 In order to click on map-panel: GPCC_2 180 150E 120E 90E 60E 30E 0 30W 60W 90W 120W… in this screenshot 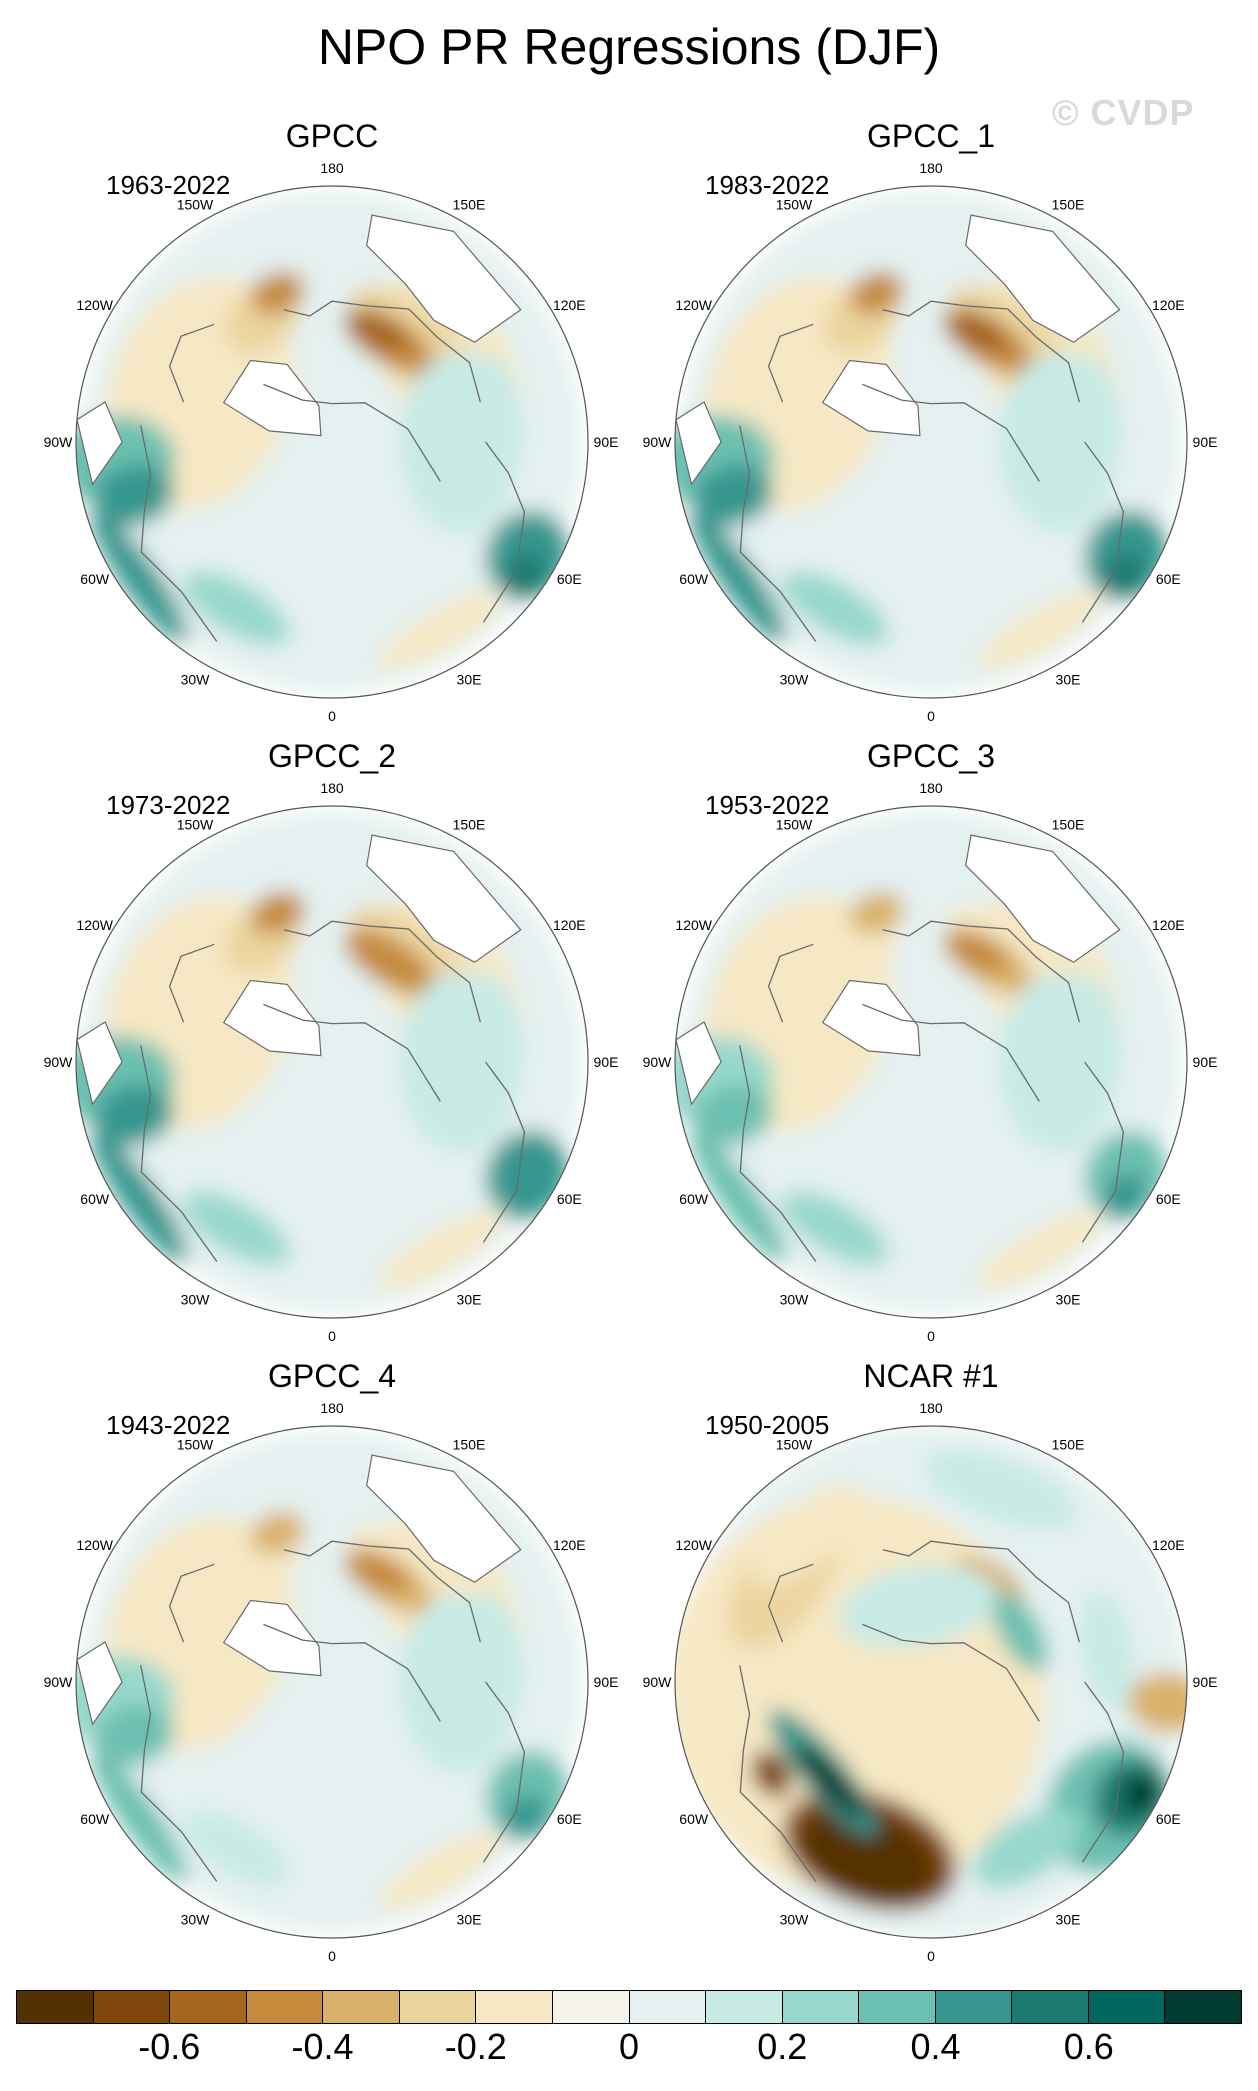, I will do `click(332, 1048)`.